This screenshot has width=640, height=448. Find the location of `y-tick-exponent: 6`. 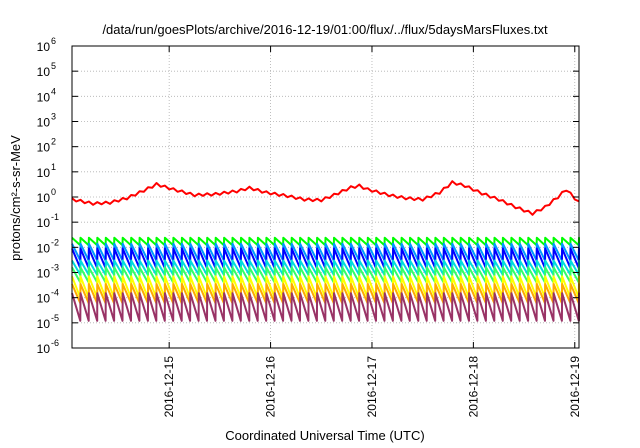

y-tick-exponent: 6 is located at coordinates (53, 41).